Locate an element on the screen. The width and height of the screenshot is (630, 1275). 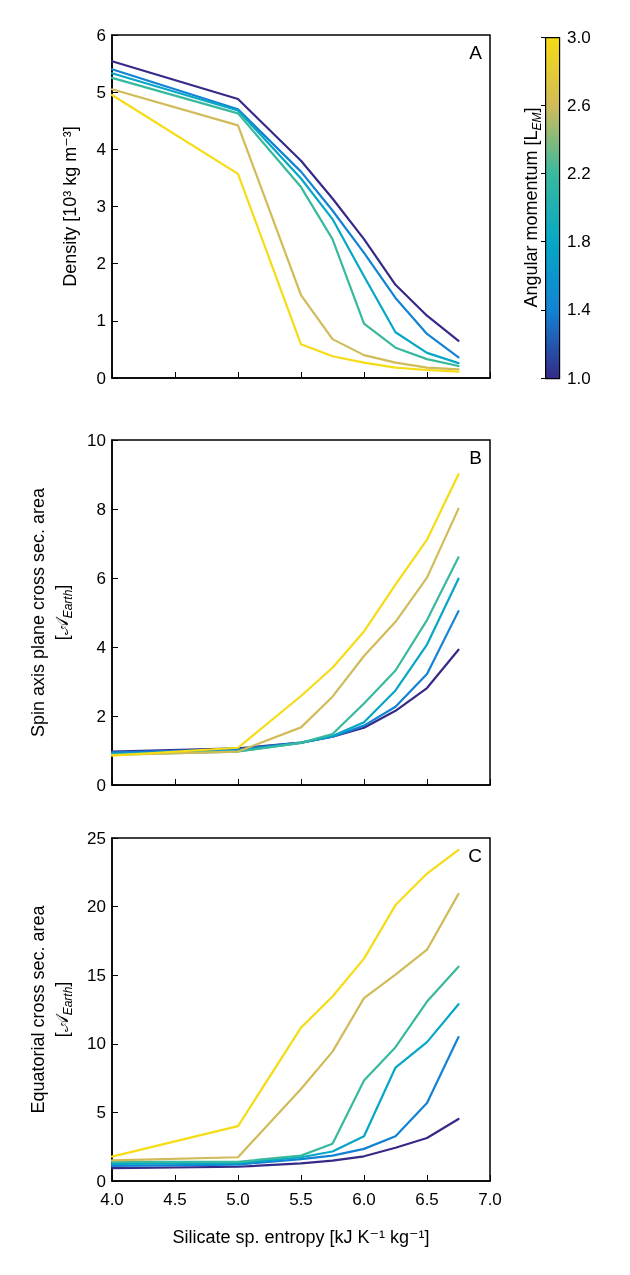
annotation: C is located at coordinates (475, 855).